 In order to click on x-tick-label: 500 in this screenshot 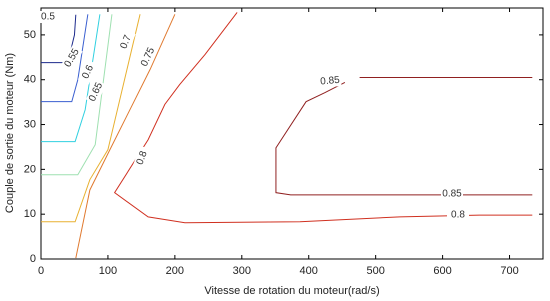, I will do `click(375, 271)`.